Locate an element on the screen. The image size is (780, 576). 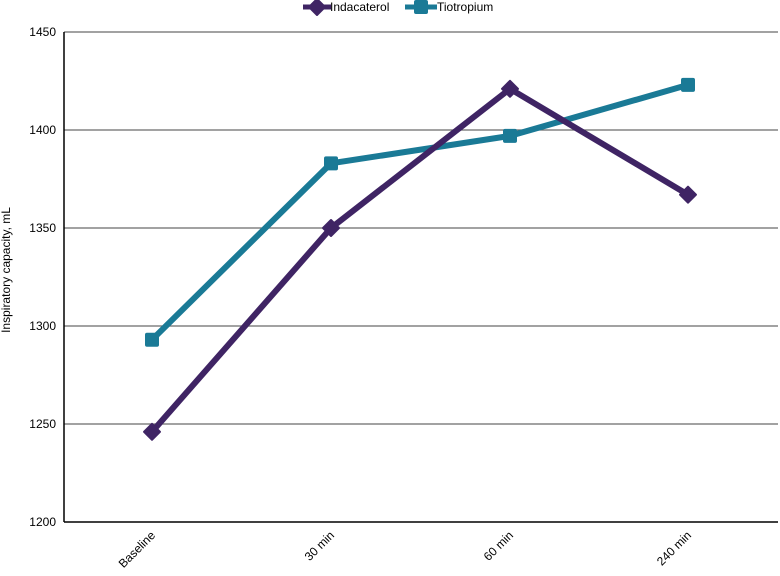
x-tick-label: 60 min is located at coordinates (498, 545).